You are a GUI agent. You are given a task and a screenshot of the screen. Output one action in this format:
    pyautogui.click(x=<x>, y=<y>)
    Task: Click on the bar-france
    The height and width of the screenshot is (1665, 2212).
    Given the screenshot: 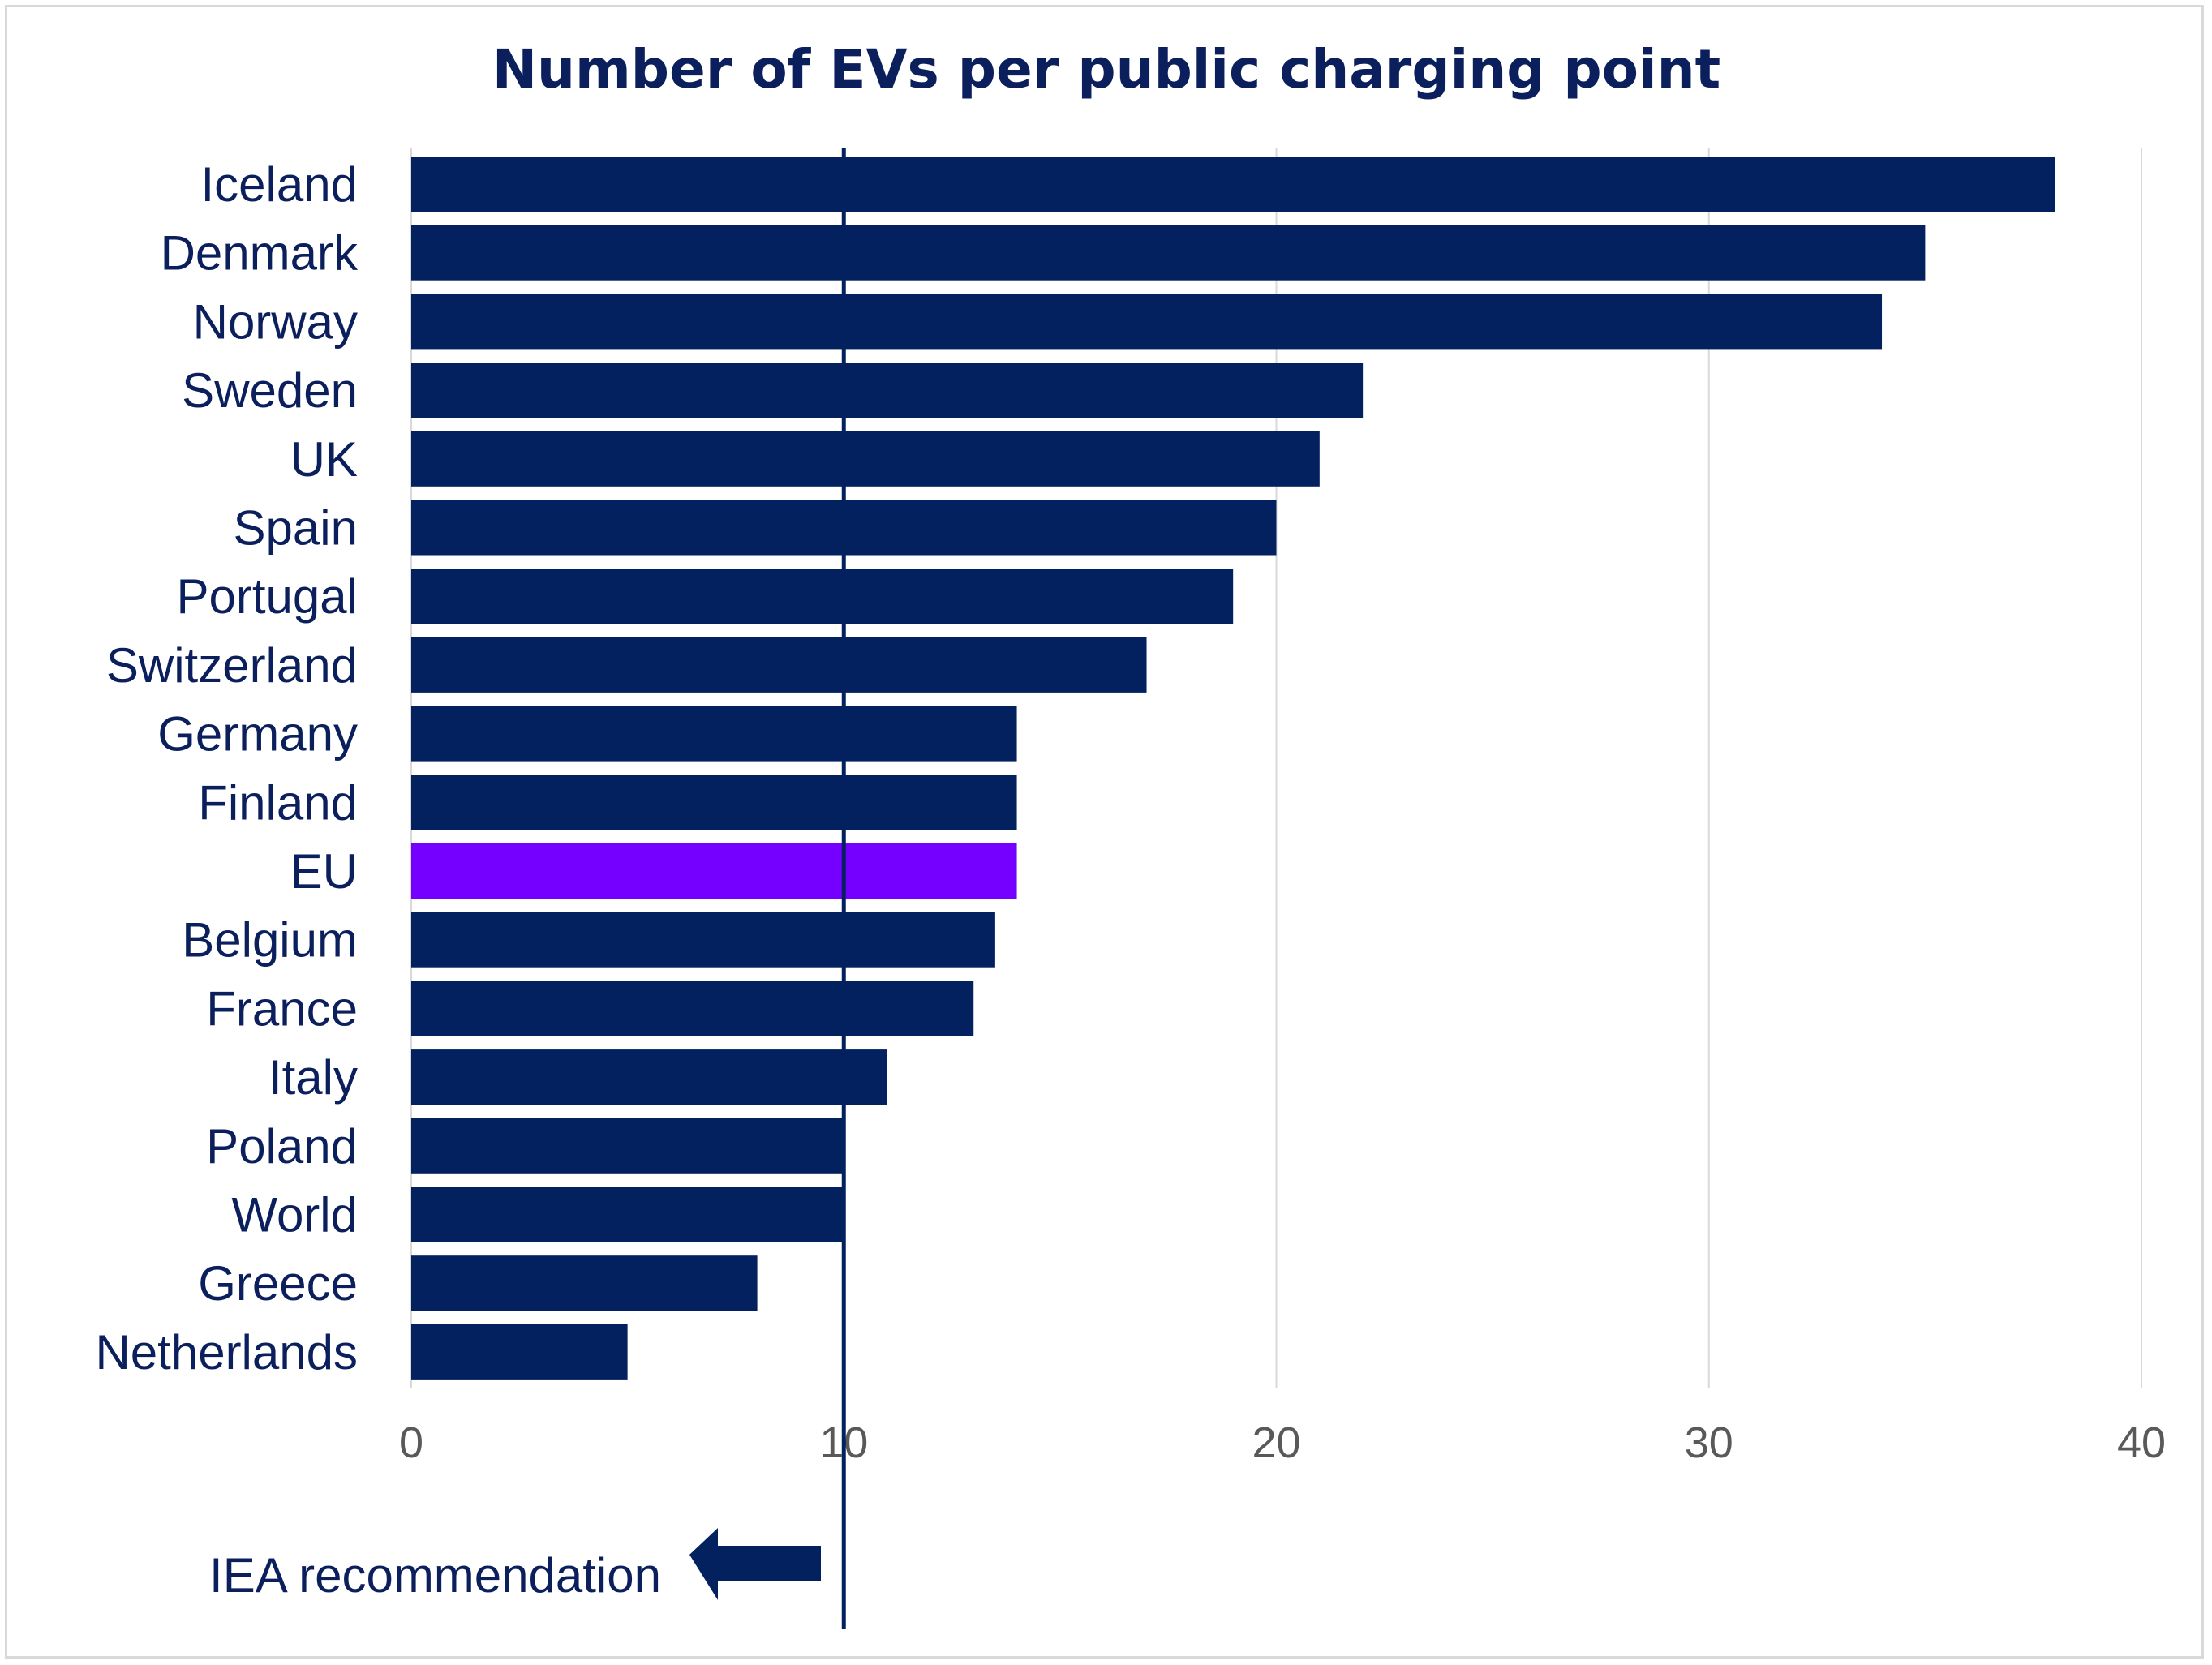 What is the action you would take?
    pyautogui.click(x=692, y=1009)
    